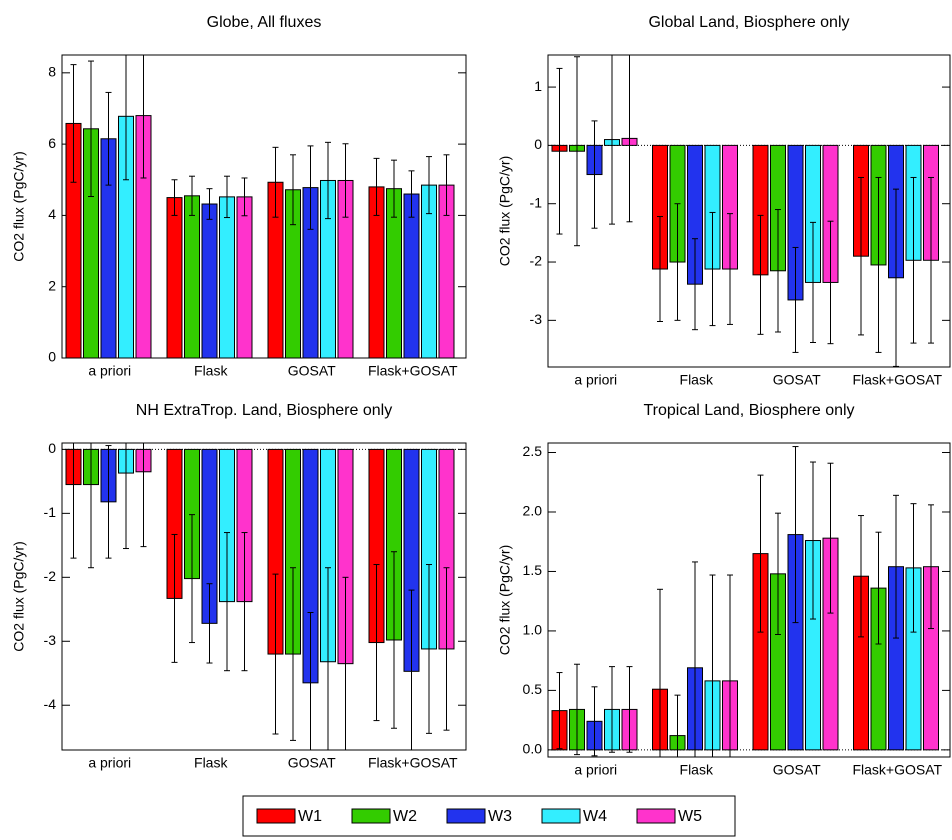 This screenshot has width=952, height=840. I want to click on y-tick-label: 2, so click(52, 285).